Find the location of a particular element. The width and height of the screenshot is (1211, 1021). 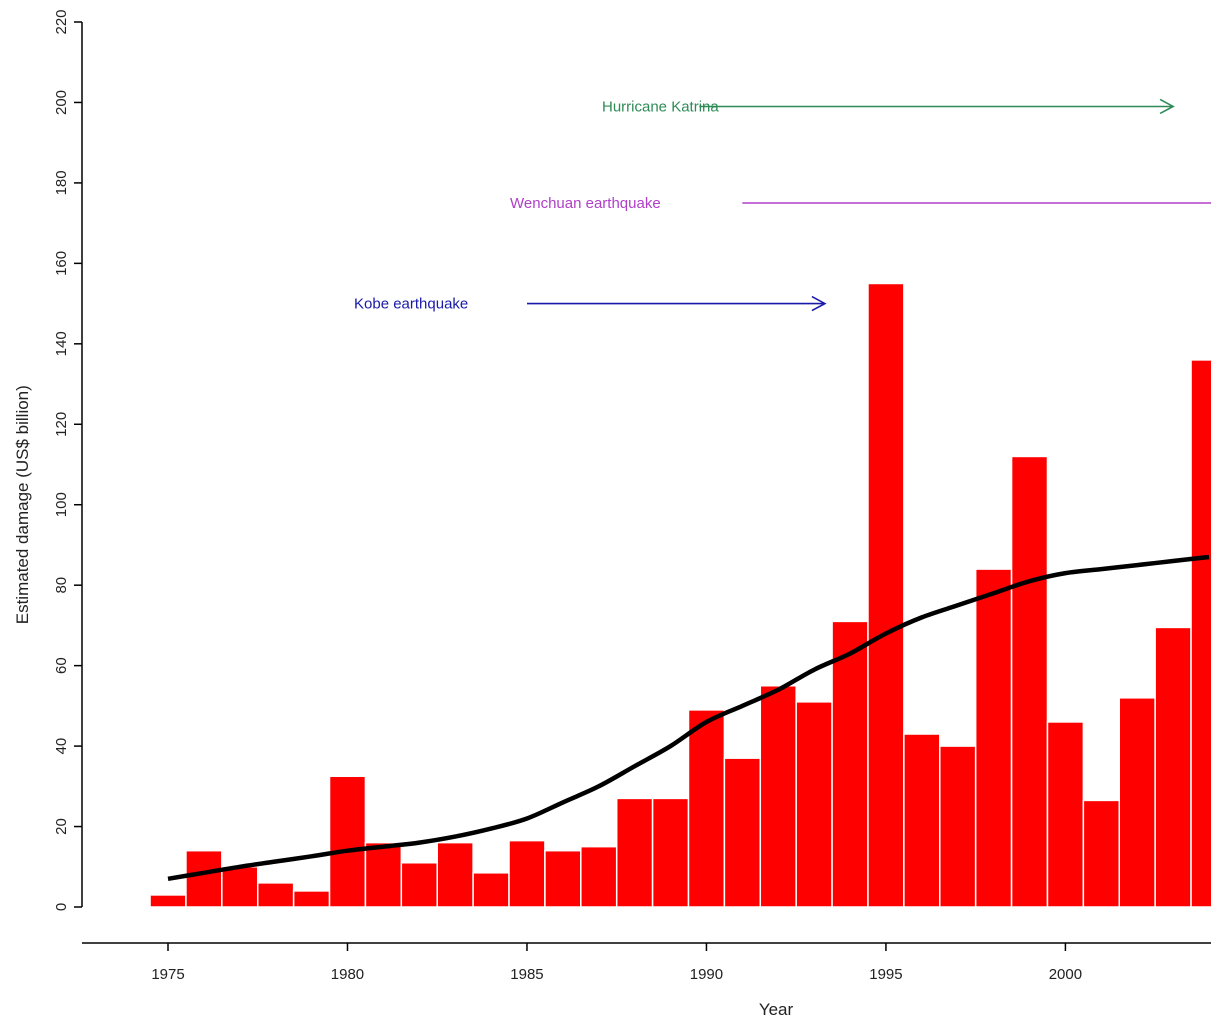

annotation-label-1: Wenchuan earthquake is located at coordinates (585, 203).